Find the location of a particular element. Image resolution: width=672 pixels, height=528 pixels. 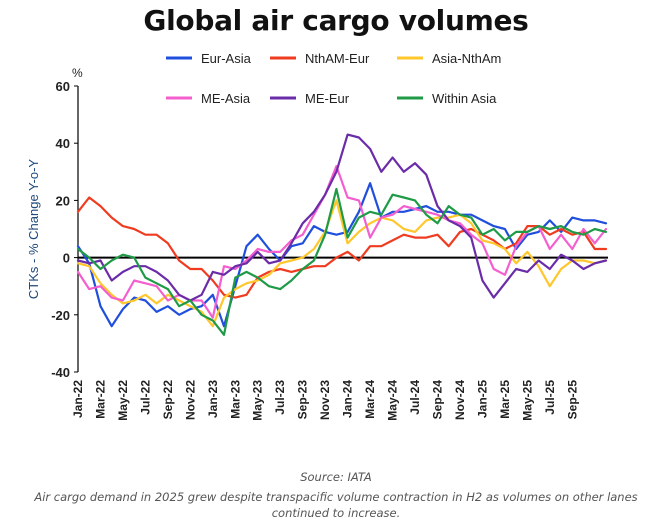

y-tick-label: 0 is located at coordinates (66, 258).